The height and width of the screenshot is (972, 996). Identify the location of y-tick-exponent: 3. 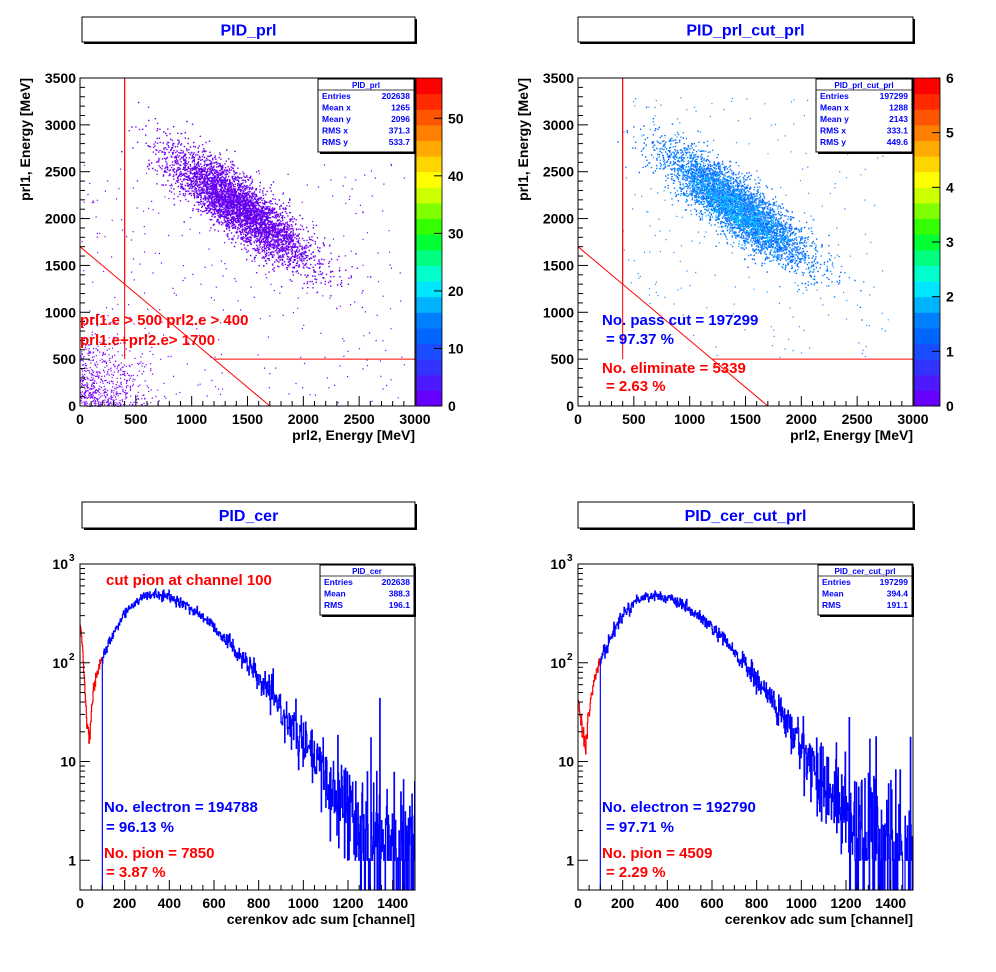
(72, 558).